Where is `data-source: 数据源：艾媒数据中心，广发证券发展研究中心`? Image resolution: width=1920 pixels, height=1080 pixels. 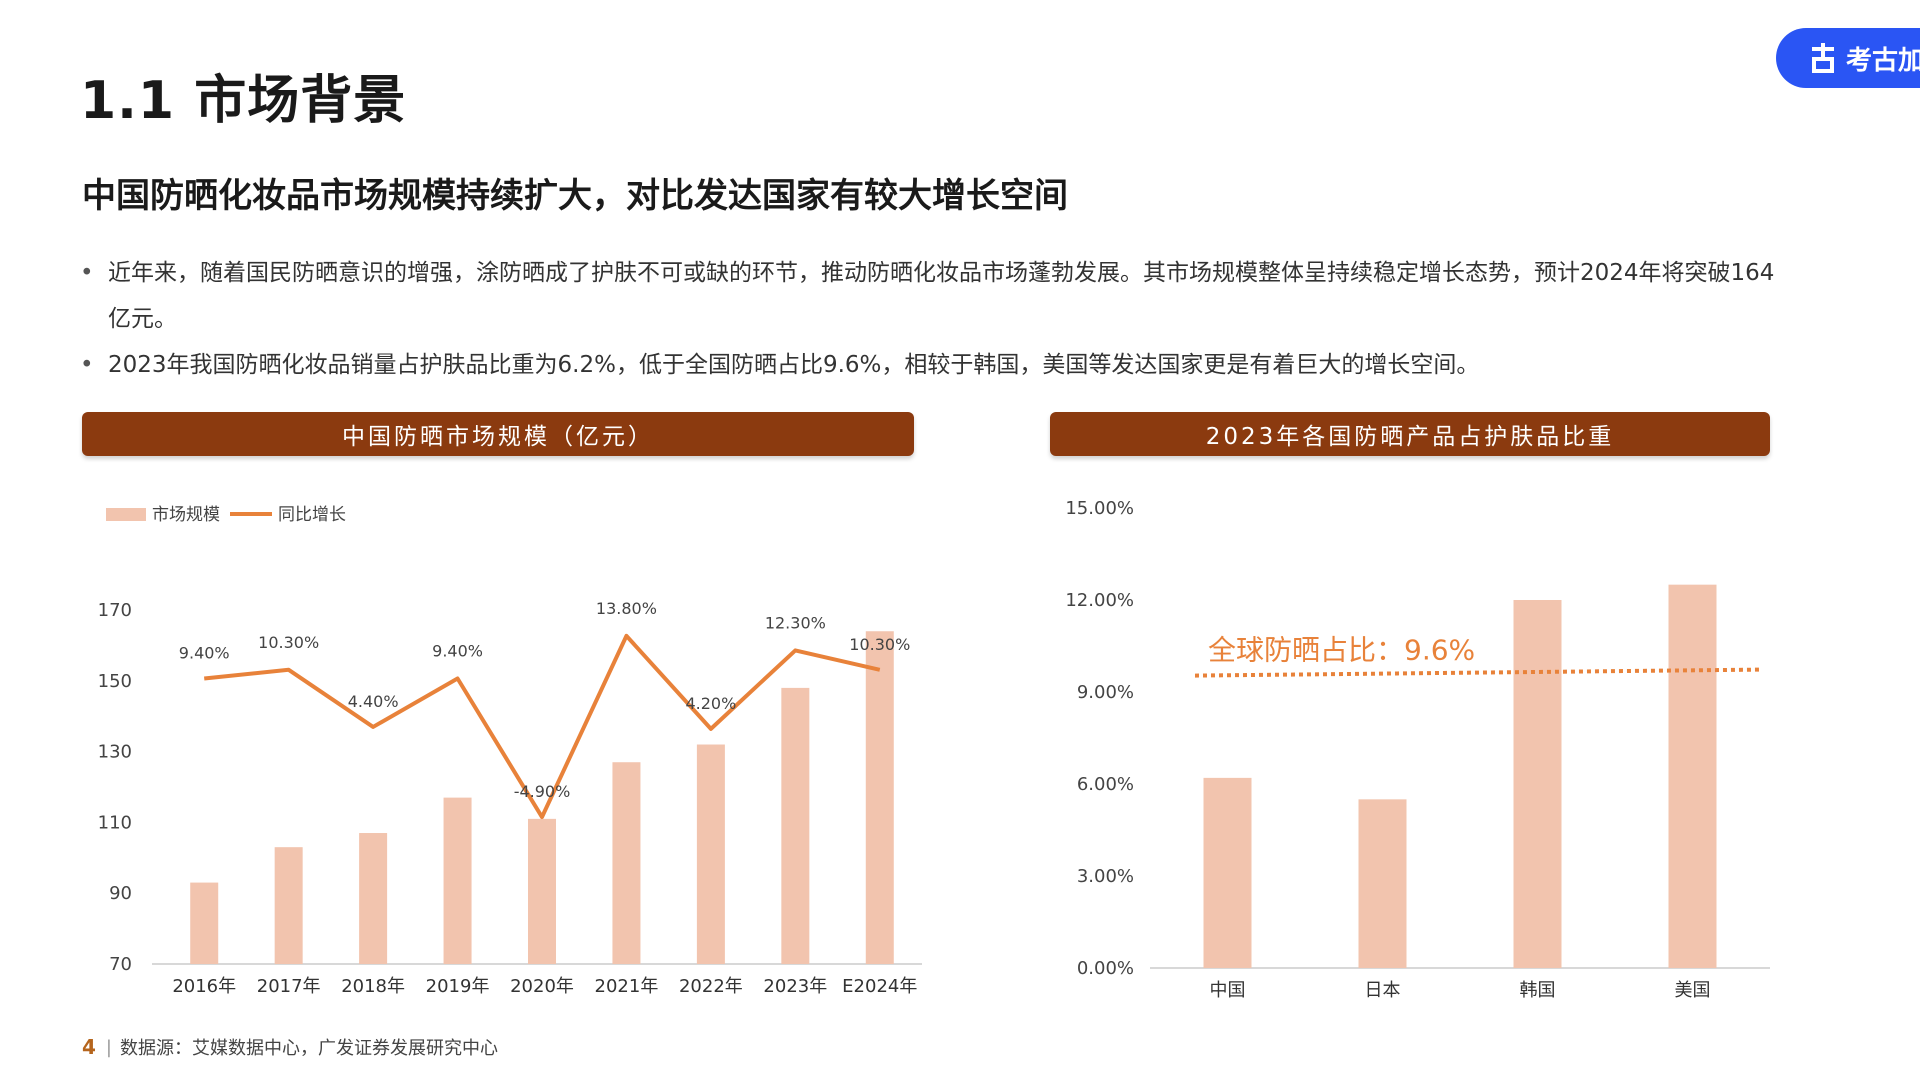
data-source: 数据源：艾媒数据中心，广发证券发展研究中心 is located at coordinates (309, 1048).